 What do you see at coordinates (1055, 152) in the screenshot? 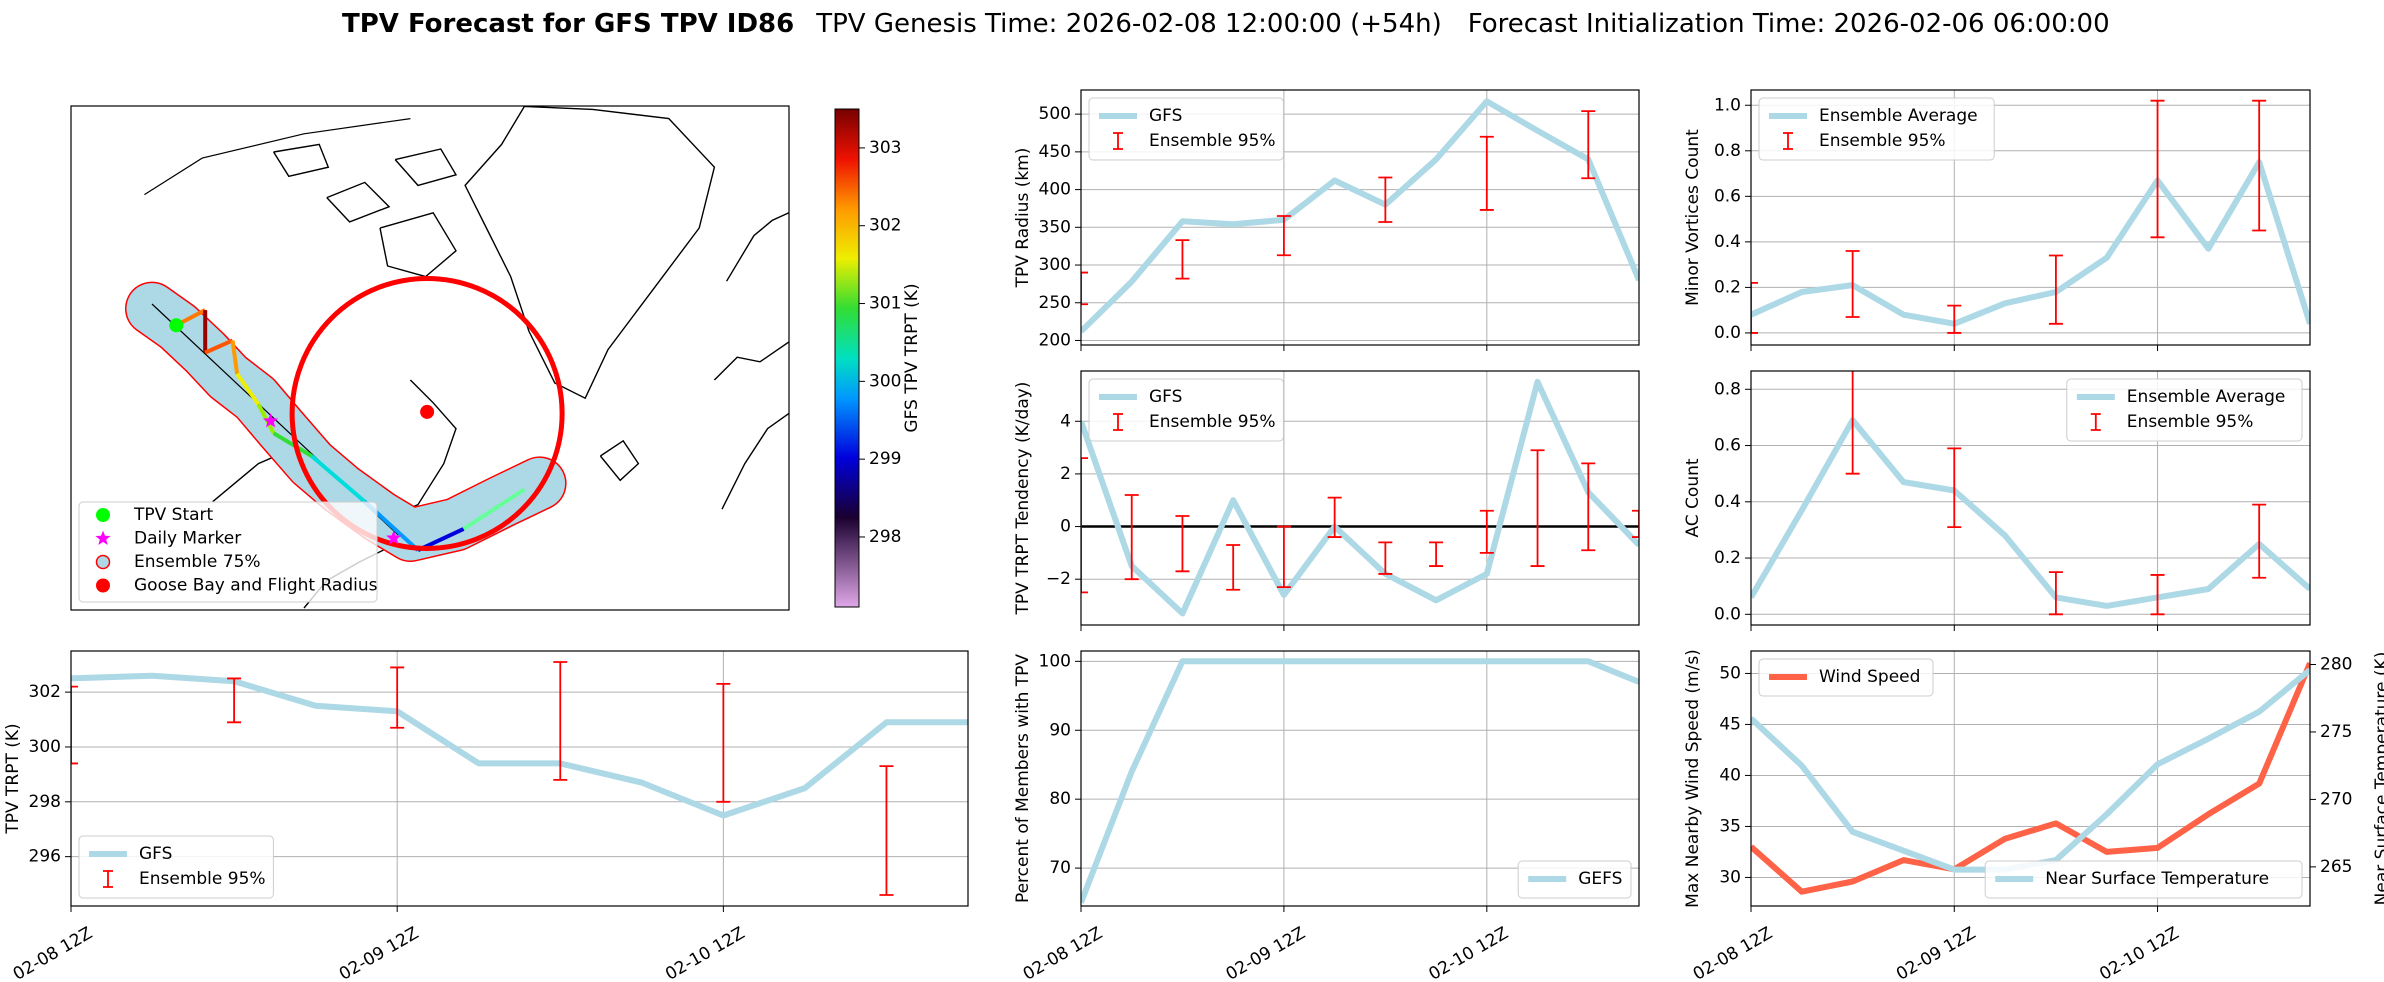
I see `y-tick-label: 450` at bounding box center [1055, 152].